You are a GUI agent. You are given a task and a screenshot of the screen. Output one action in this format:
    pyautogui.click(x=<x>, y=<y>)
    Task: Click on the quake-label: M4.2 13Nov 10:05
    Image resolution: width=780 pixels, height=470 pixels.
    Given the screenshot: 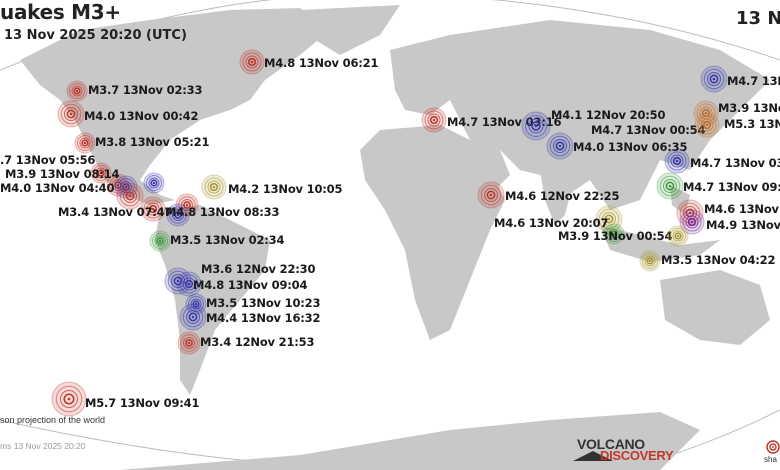 What is the action you would take?
    pyautogui.click(x=285, y=189)
    